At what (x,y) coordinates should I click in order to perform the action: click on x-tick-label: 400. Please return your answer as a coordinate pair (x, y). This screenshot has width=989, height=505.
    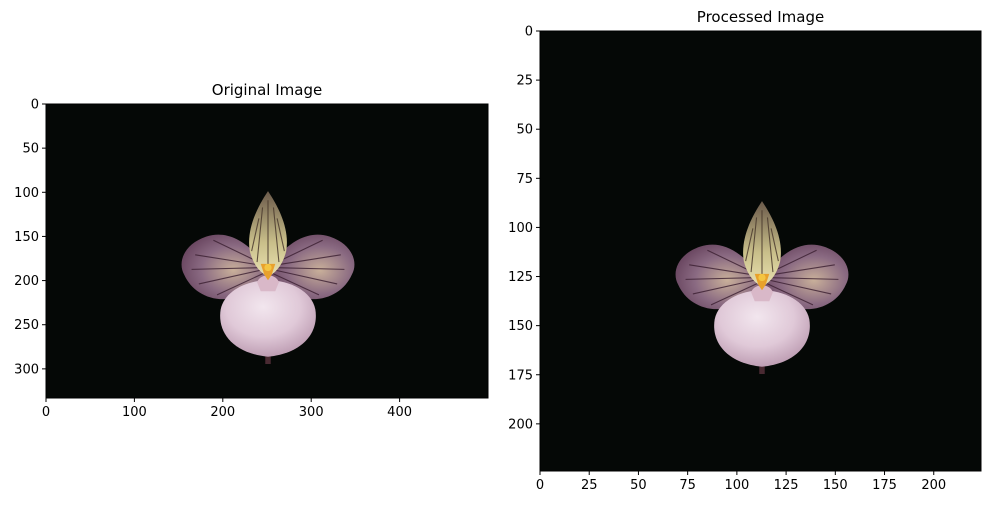
    Looking at the image, I should click on (399, 412).